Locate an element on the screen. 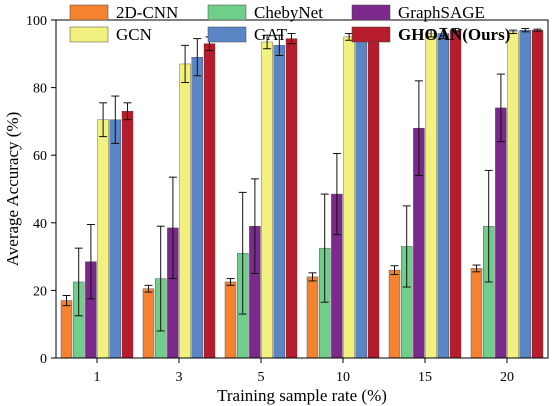 This screenshot has height=406, width=554. legend: 2D-CNN ChebyNet GraphSAGE GCN GAT GHOAN(Ours) is located at coordinates (289, 23).